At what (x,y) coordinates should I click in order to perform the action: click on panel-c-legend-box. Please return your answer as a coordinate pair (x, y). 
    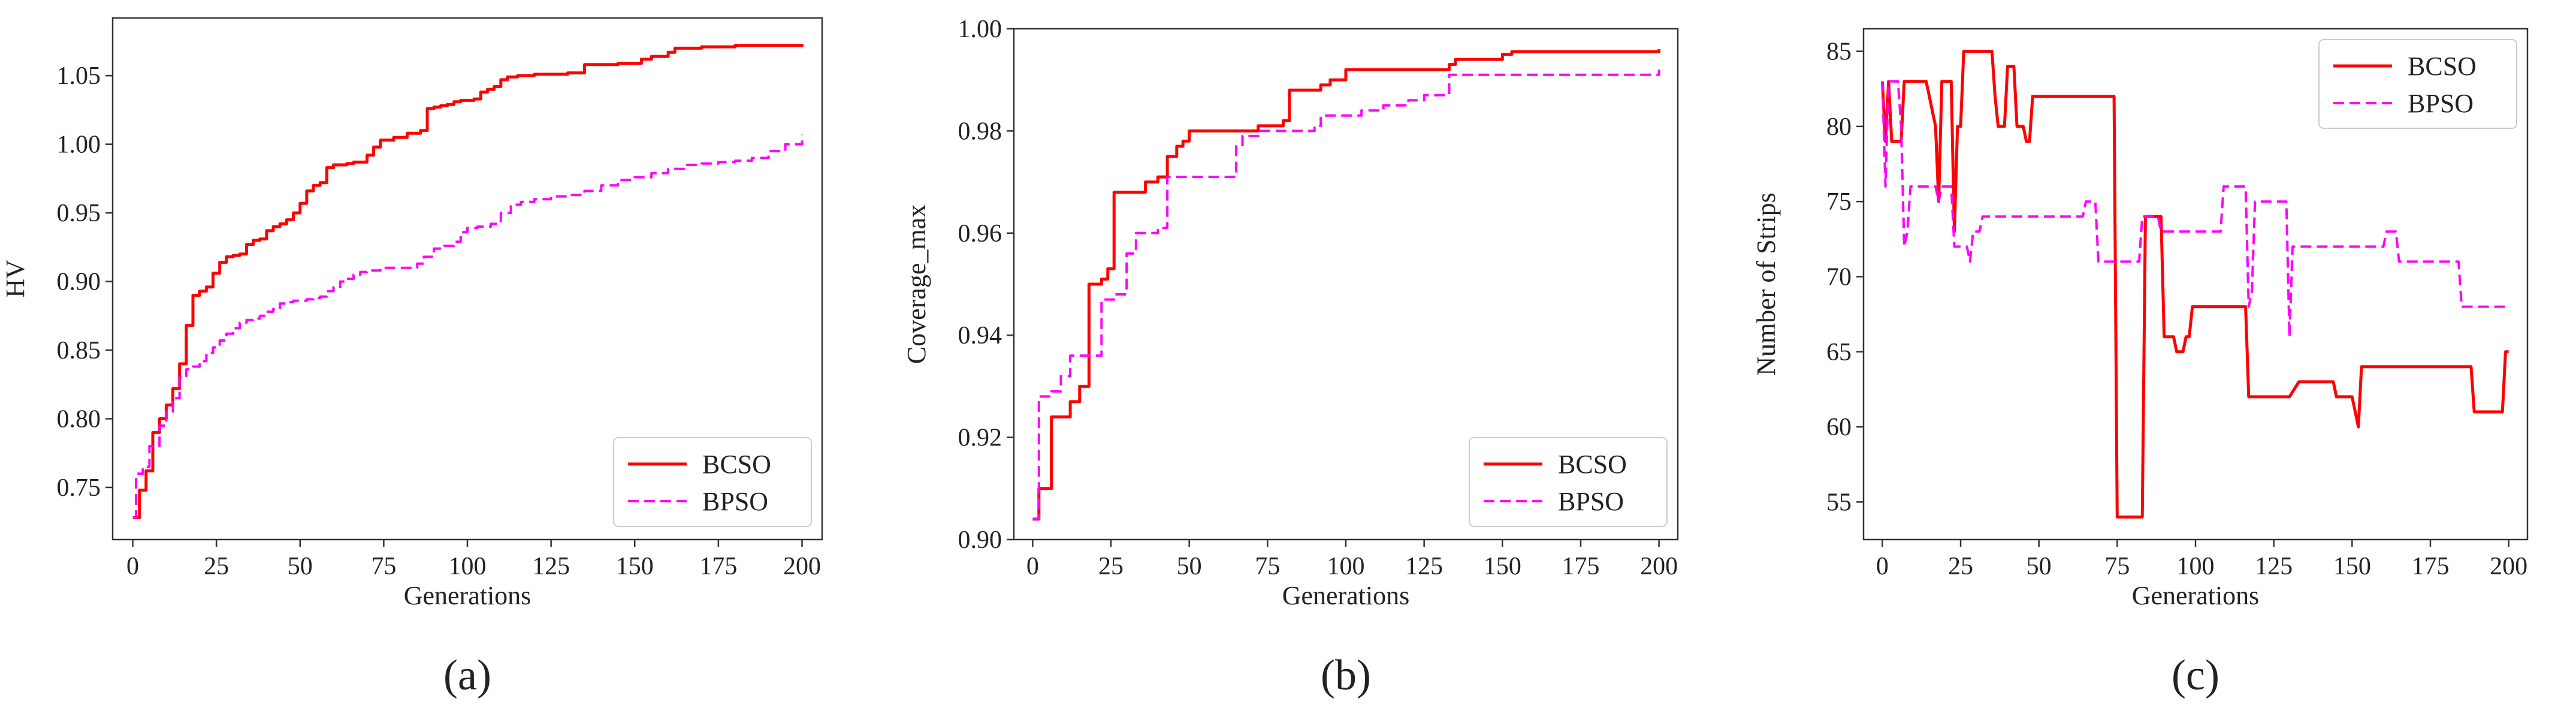
    Looking at the image, I should click on (2417, 84).